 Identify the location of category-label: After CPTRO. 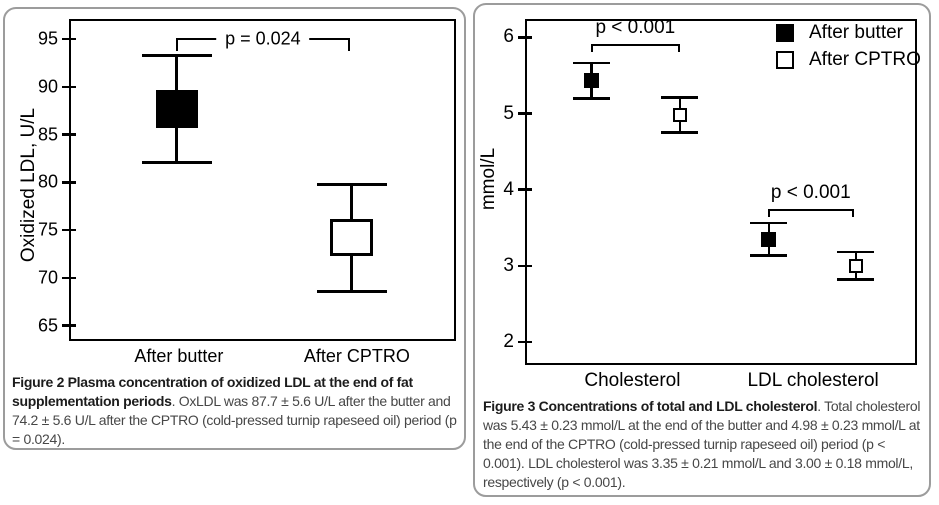
(356, 356).